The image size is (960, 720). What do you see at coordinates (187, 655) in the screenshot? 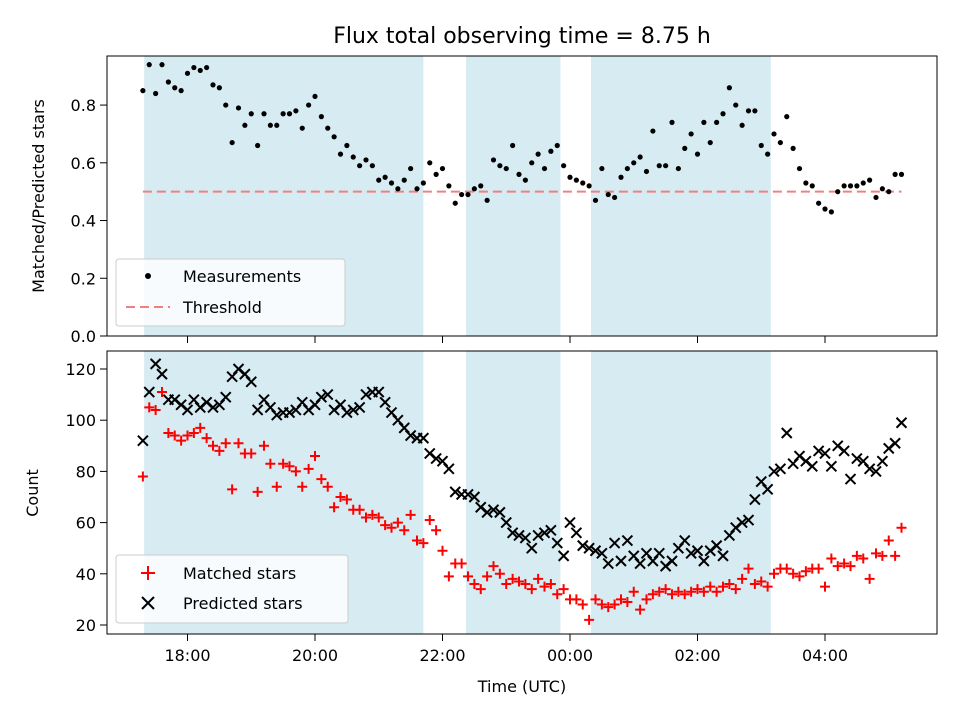
I see `bottom-x-tick-label: 18:00` at bounding box center [187, 655].